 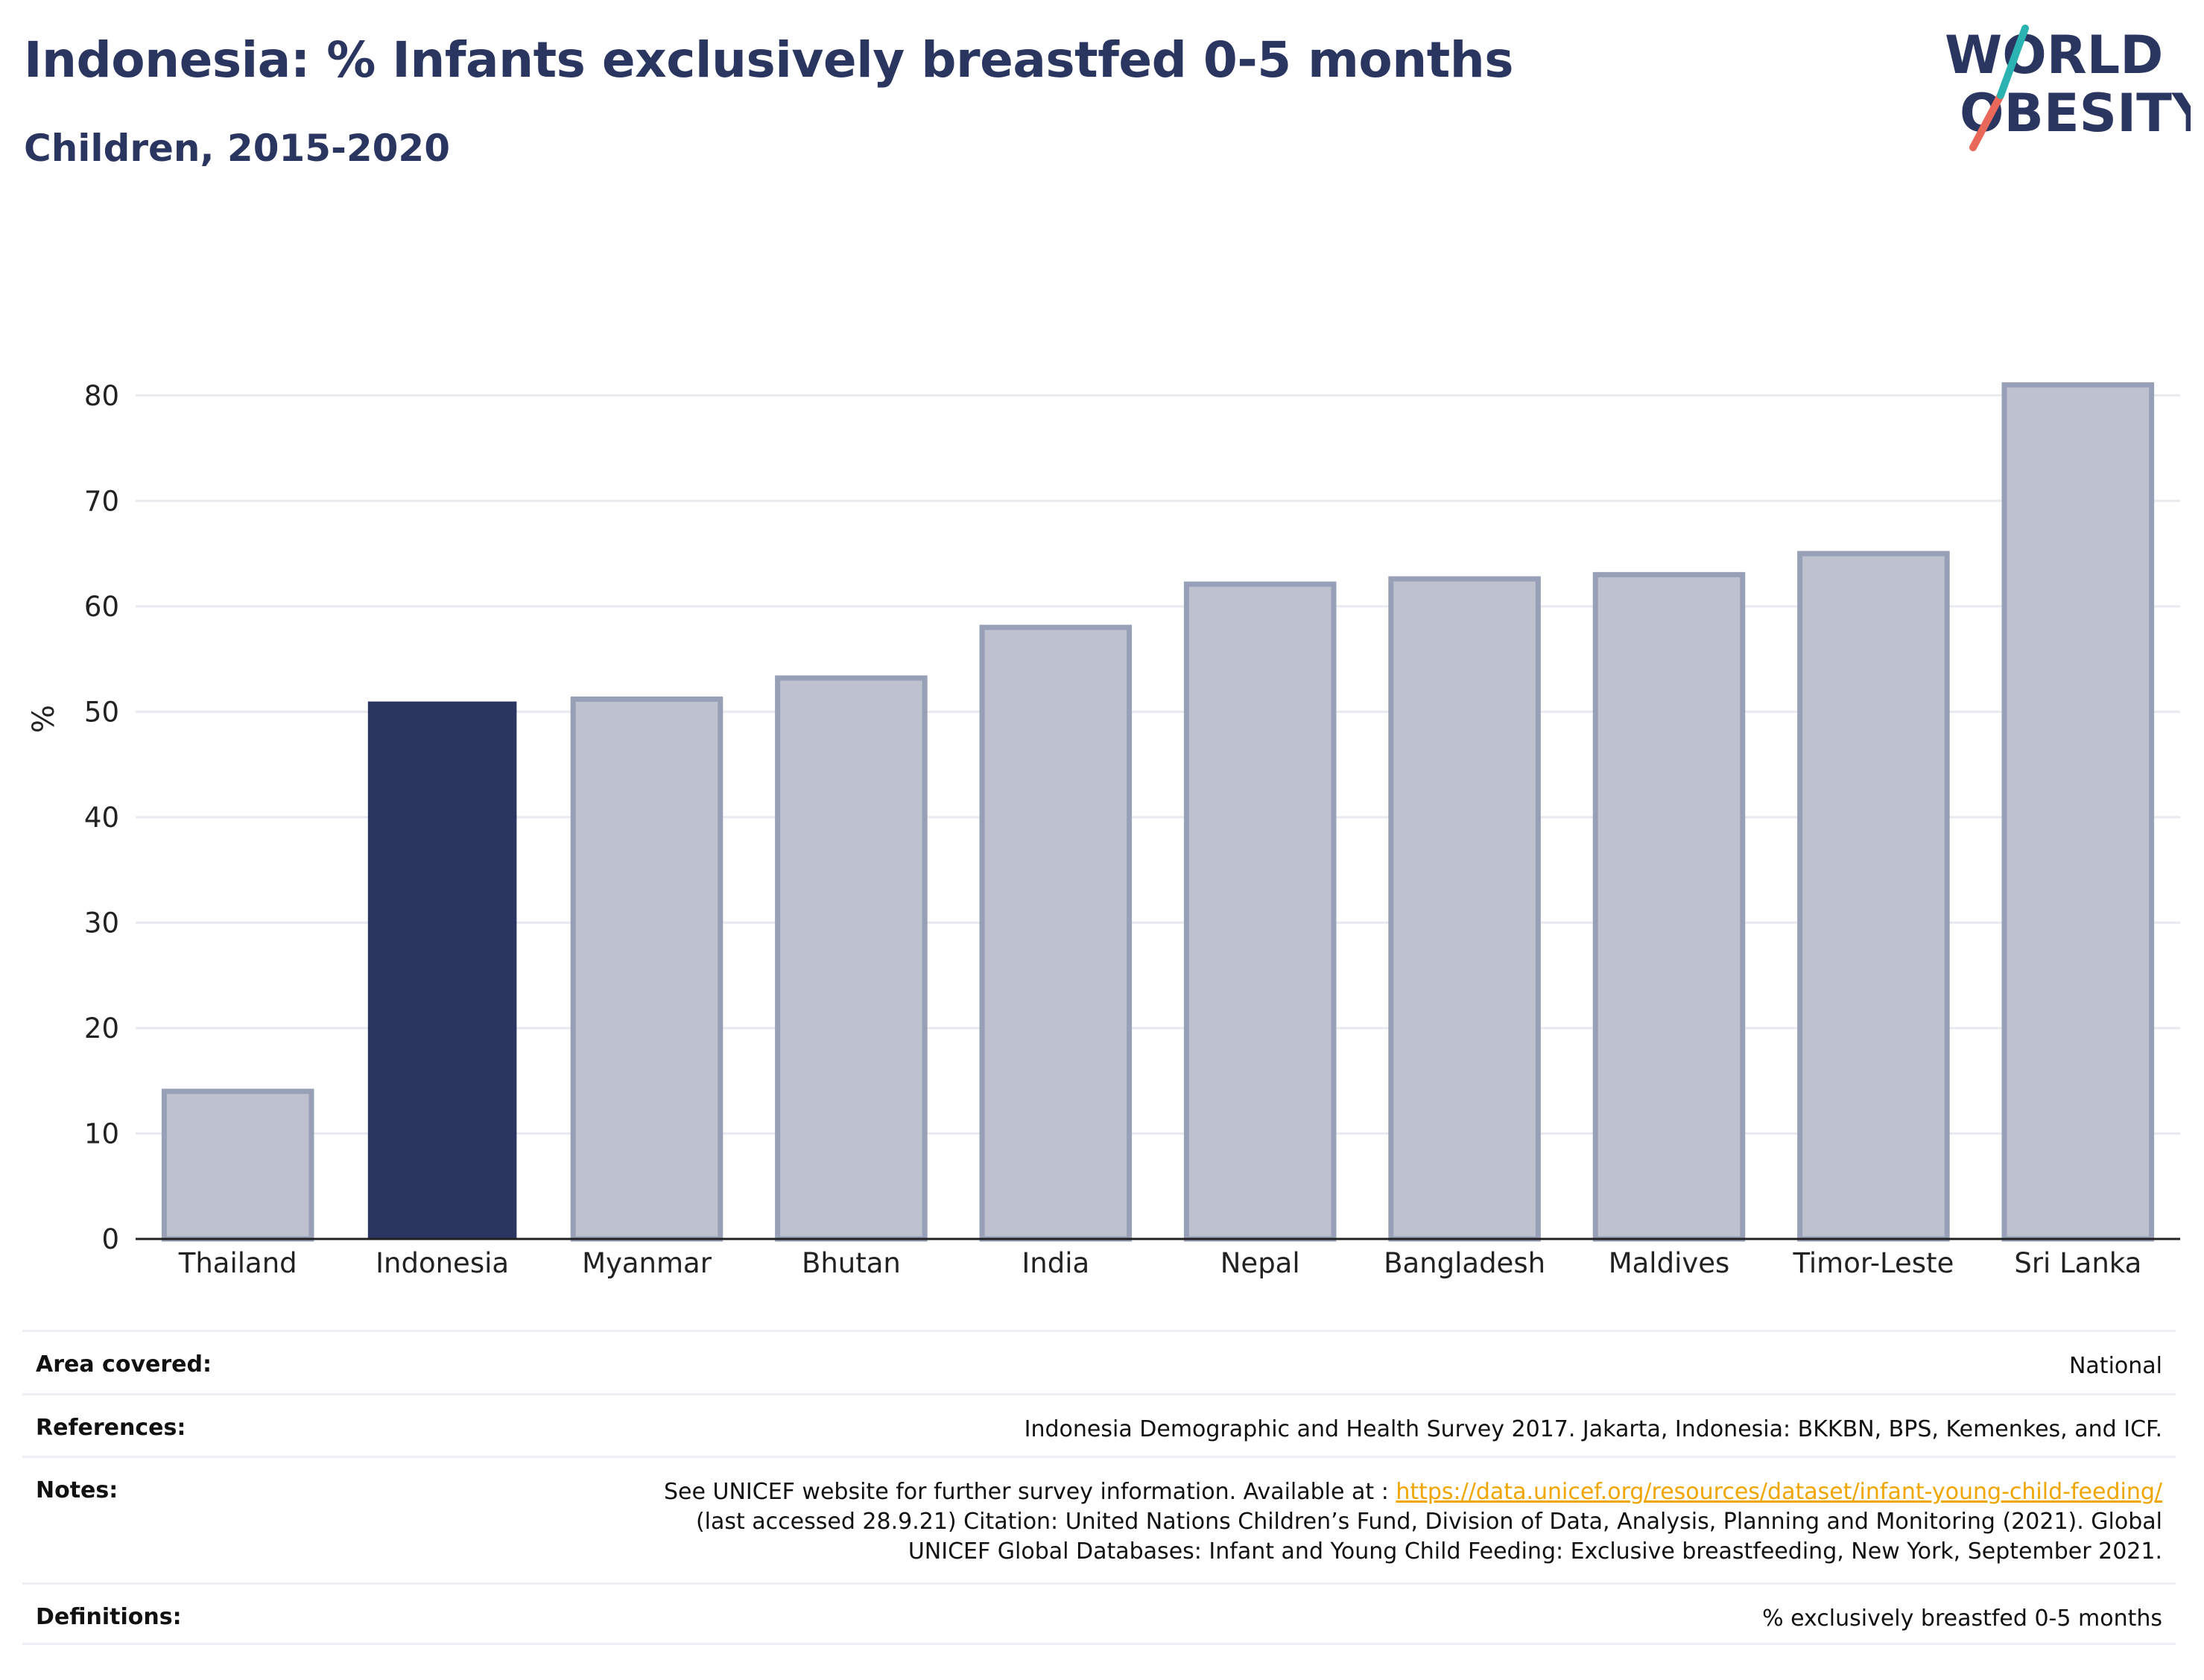 I want to click on x-tick-label: Indonesia, so click(x=442, y=1263).